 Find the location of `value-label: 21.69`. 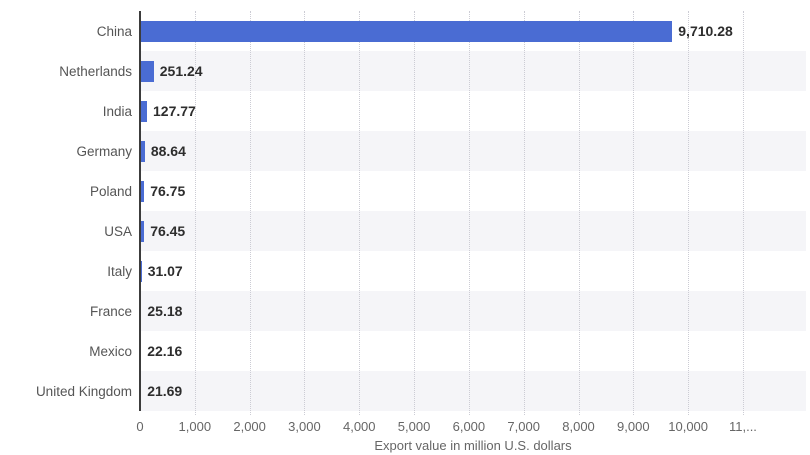

value-label: 21.69 is located at coordinates (165, 391).